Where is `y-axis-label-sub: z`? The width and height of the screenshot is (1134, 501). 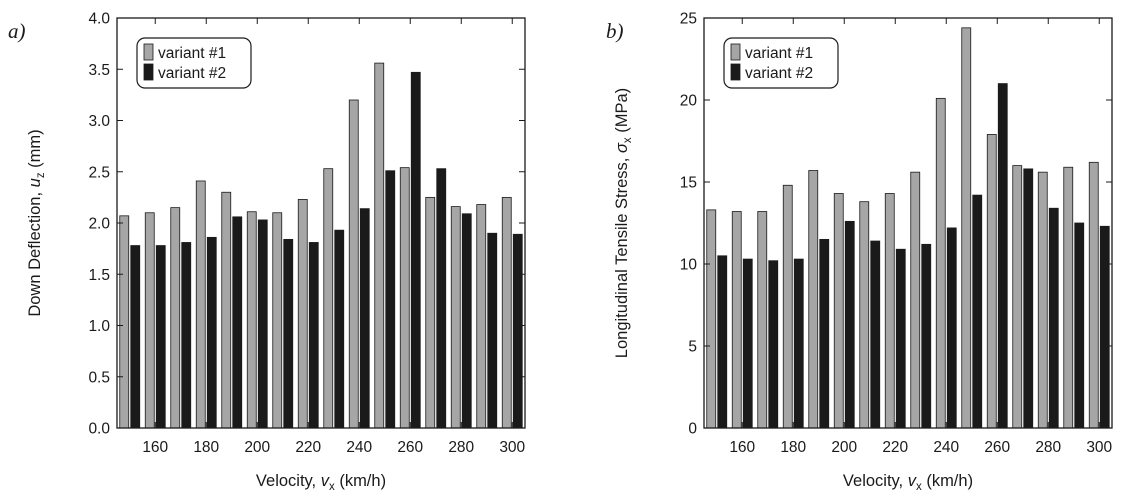
y-axis-label-sub: z is located at coordinates (41, 175).